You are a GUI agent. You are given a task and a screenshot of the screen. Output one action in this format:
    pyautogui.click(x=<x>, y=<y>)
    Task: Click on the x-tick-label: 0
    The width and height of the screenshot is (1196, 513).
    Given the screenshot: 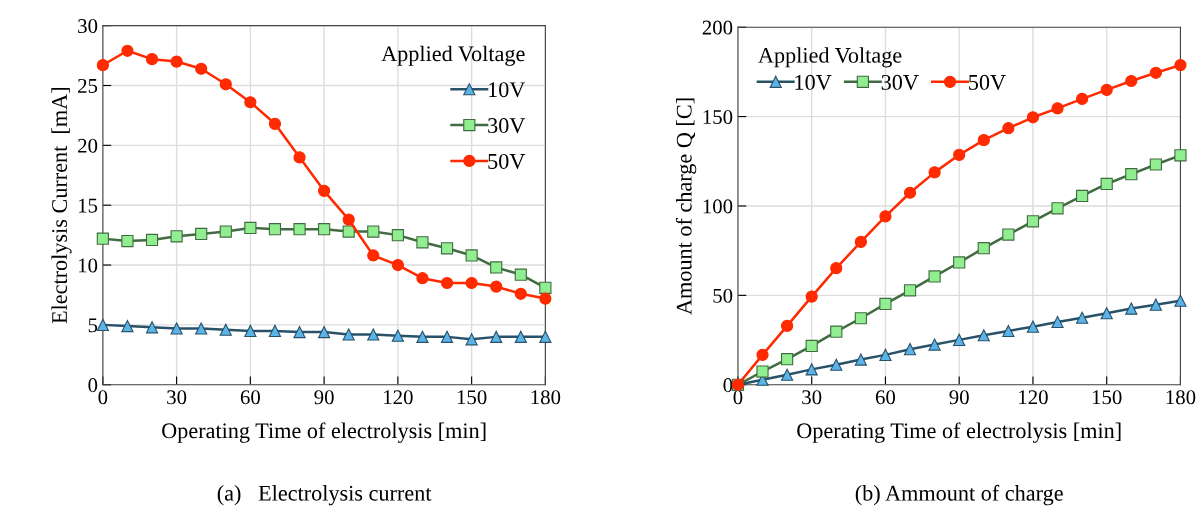 What is the action you would take?
    pyautogui.click(x=738, y=397)
    